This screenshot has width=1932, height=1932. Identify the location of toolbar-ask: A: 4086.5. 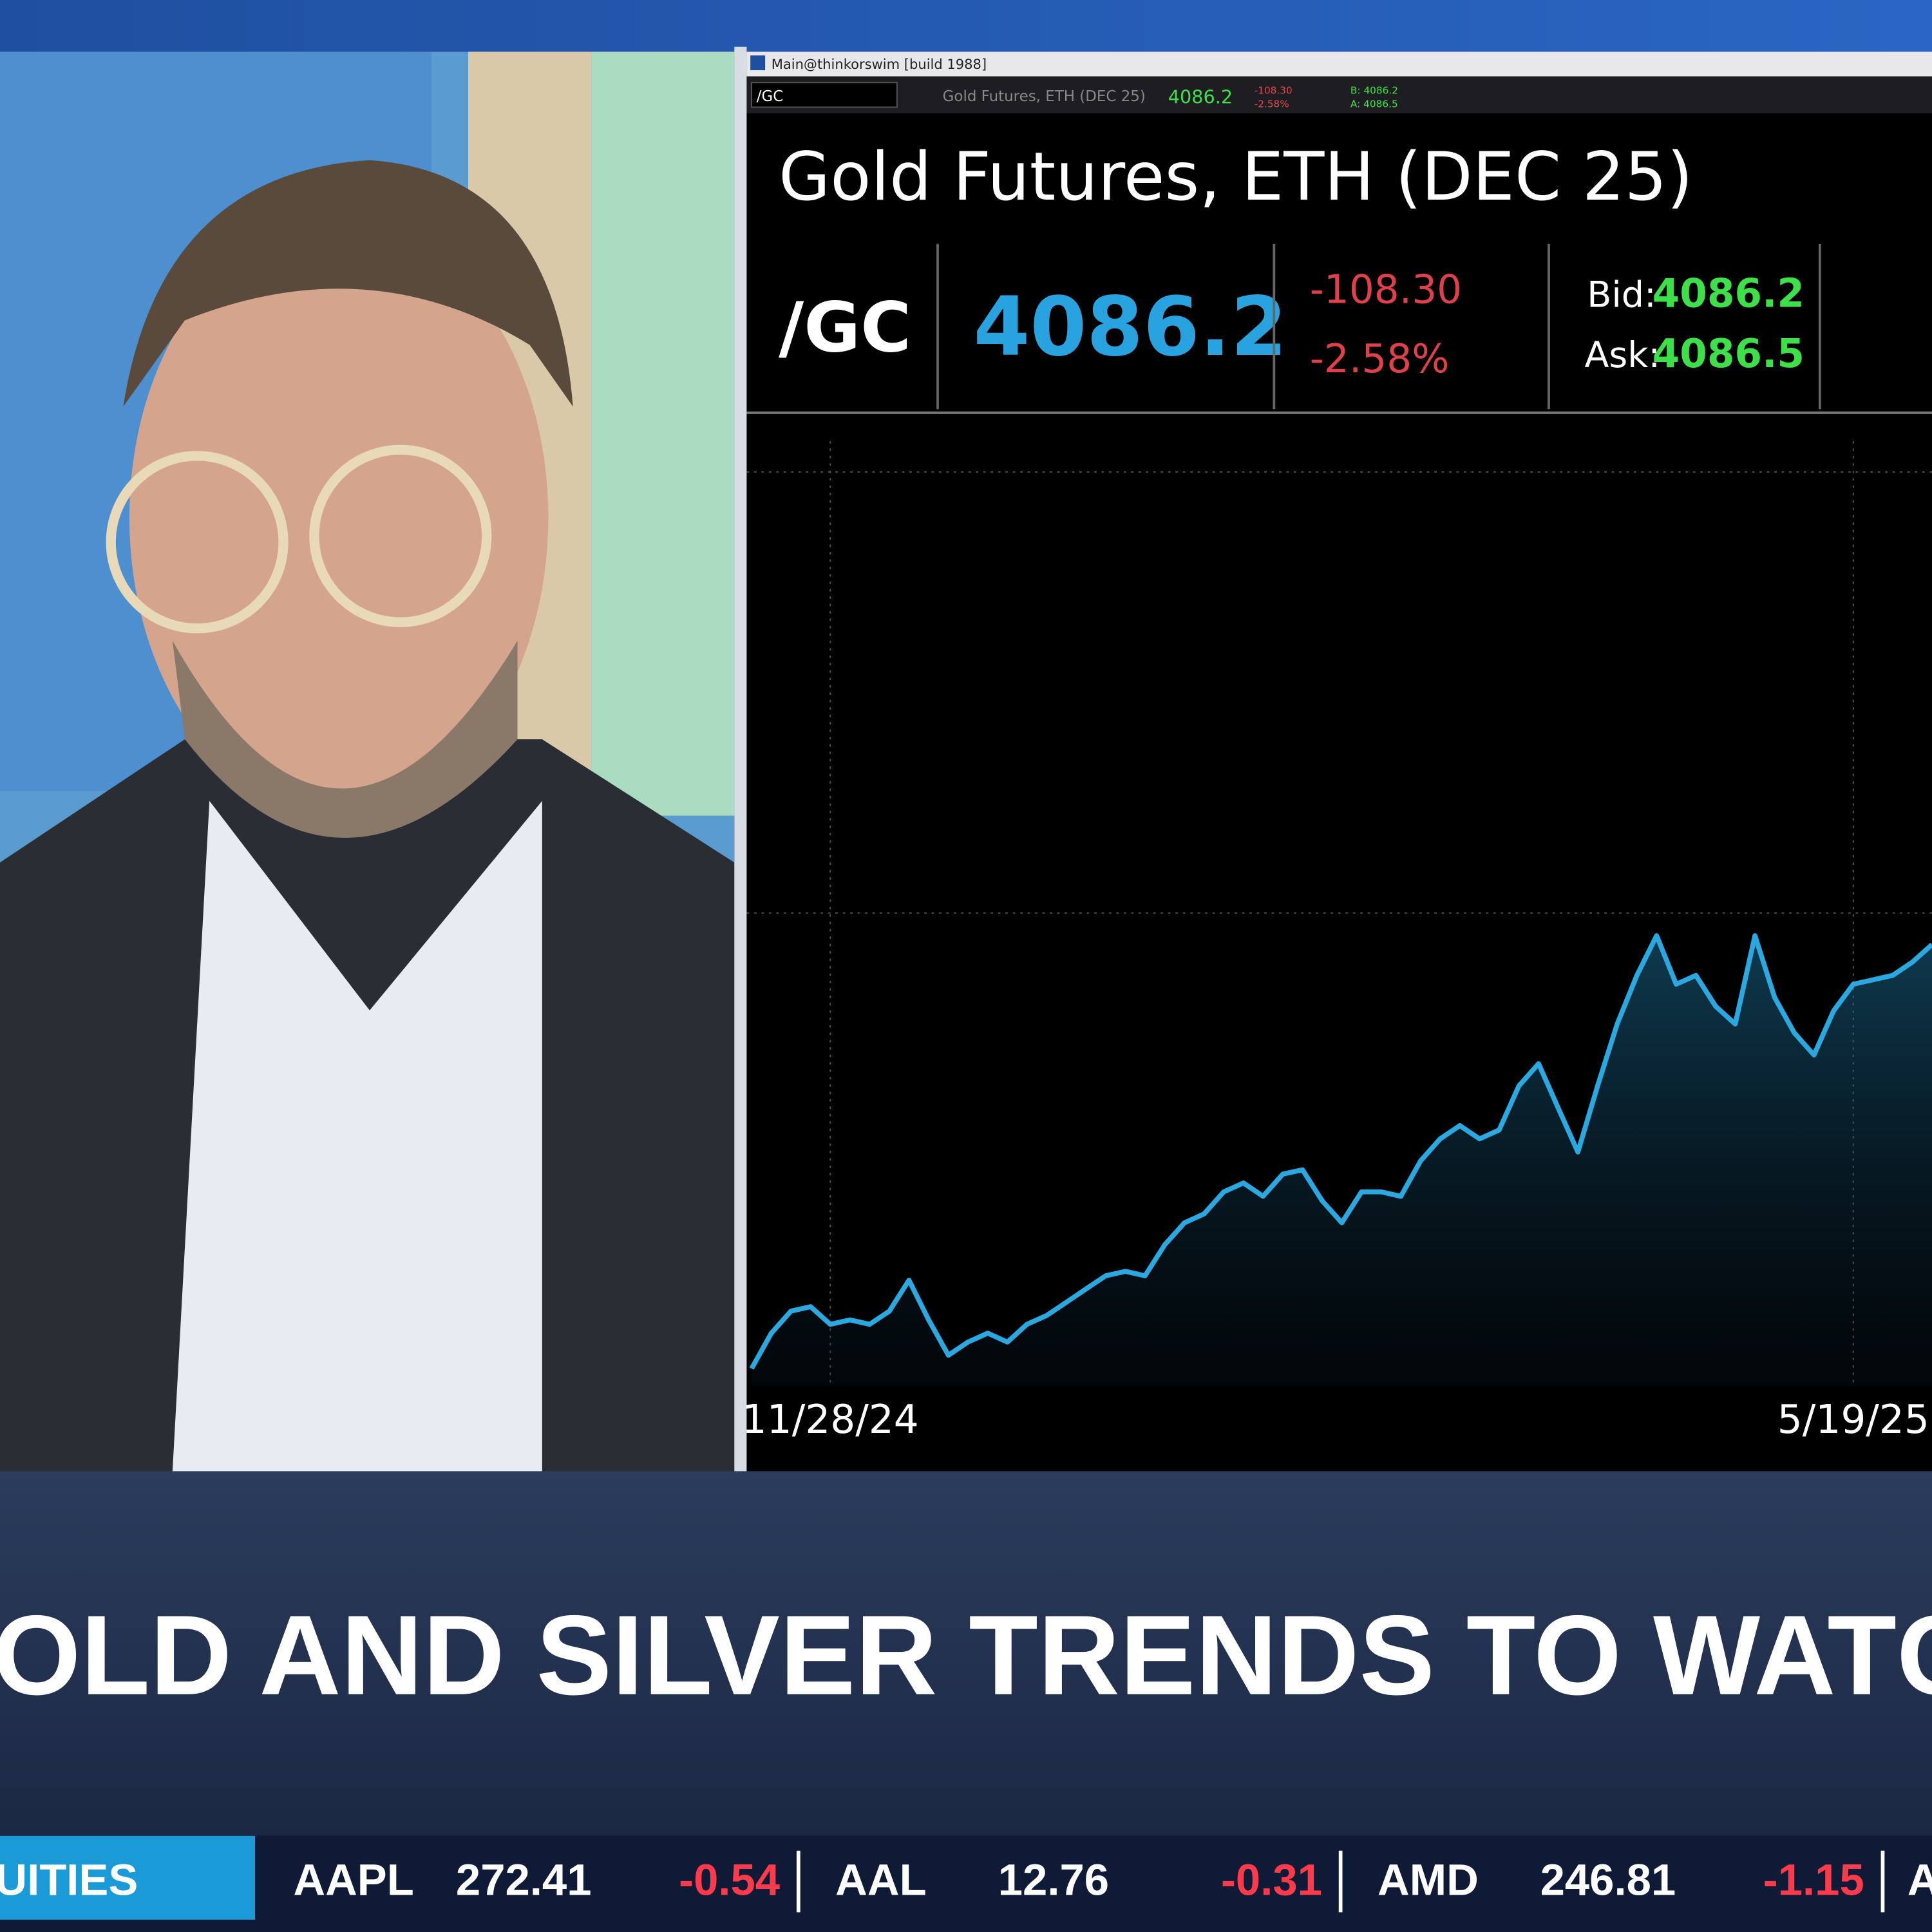
(1374, 104).